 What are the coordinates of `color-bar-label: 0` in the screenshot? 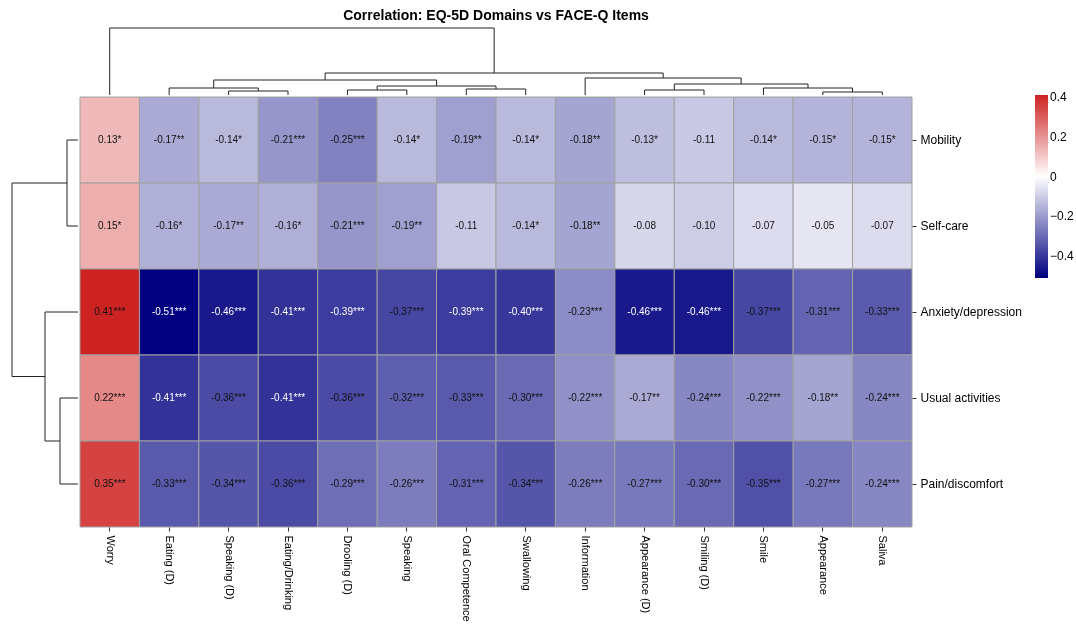 It's located at (1053, 176).